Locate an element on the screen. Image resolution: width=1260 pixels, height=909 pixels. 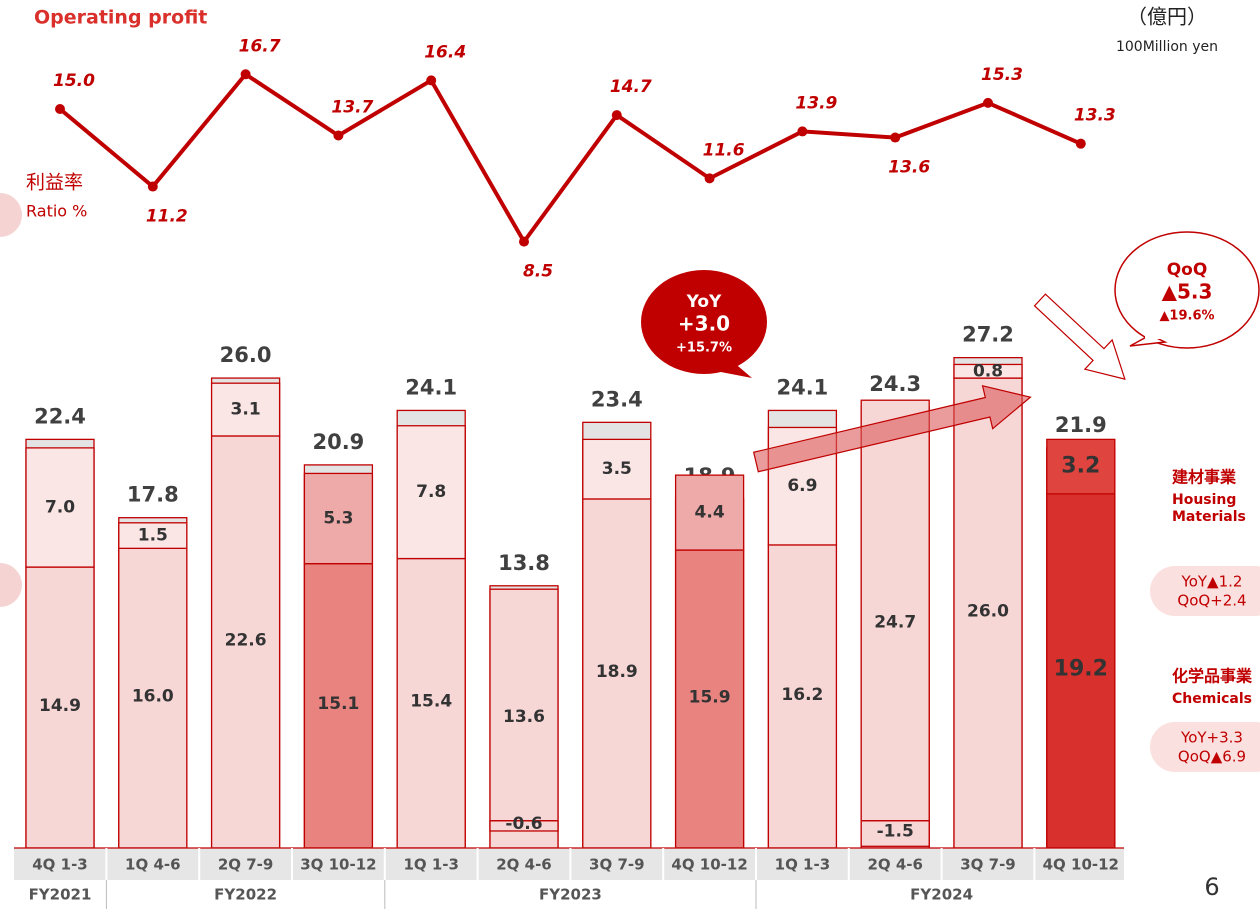
legend-yoy: YoY+3.3 is located at coordinates (1211, 738).